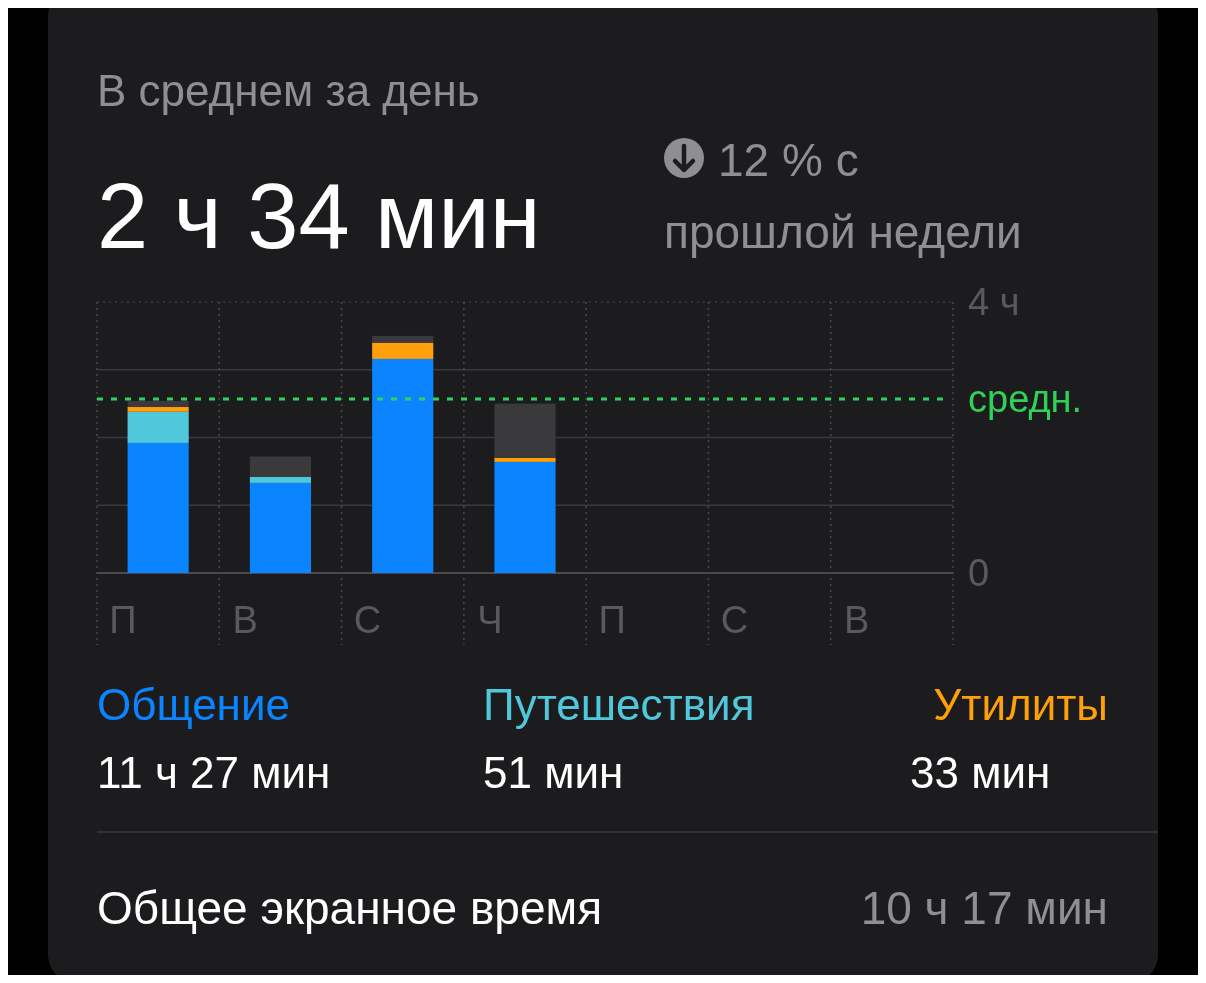 The width and height of the screenshot is (1206, 983). I want to click on chart-title: В среднем за день, so click(288, 90).